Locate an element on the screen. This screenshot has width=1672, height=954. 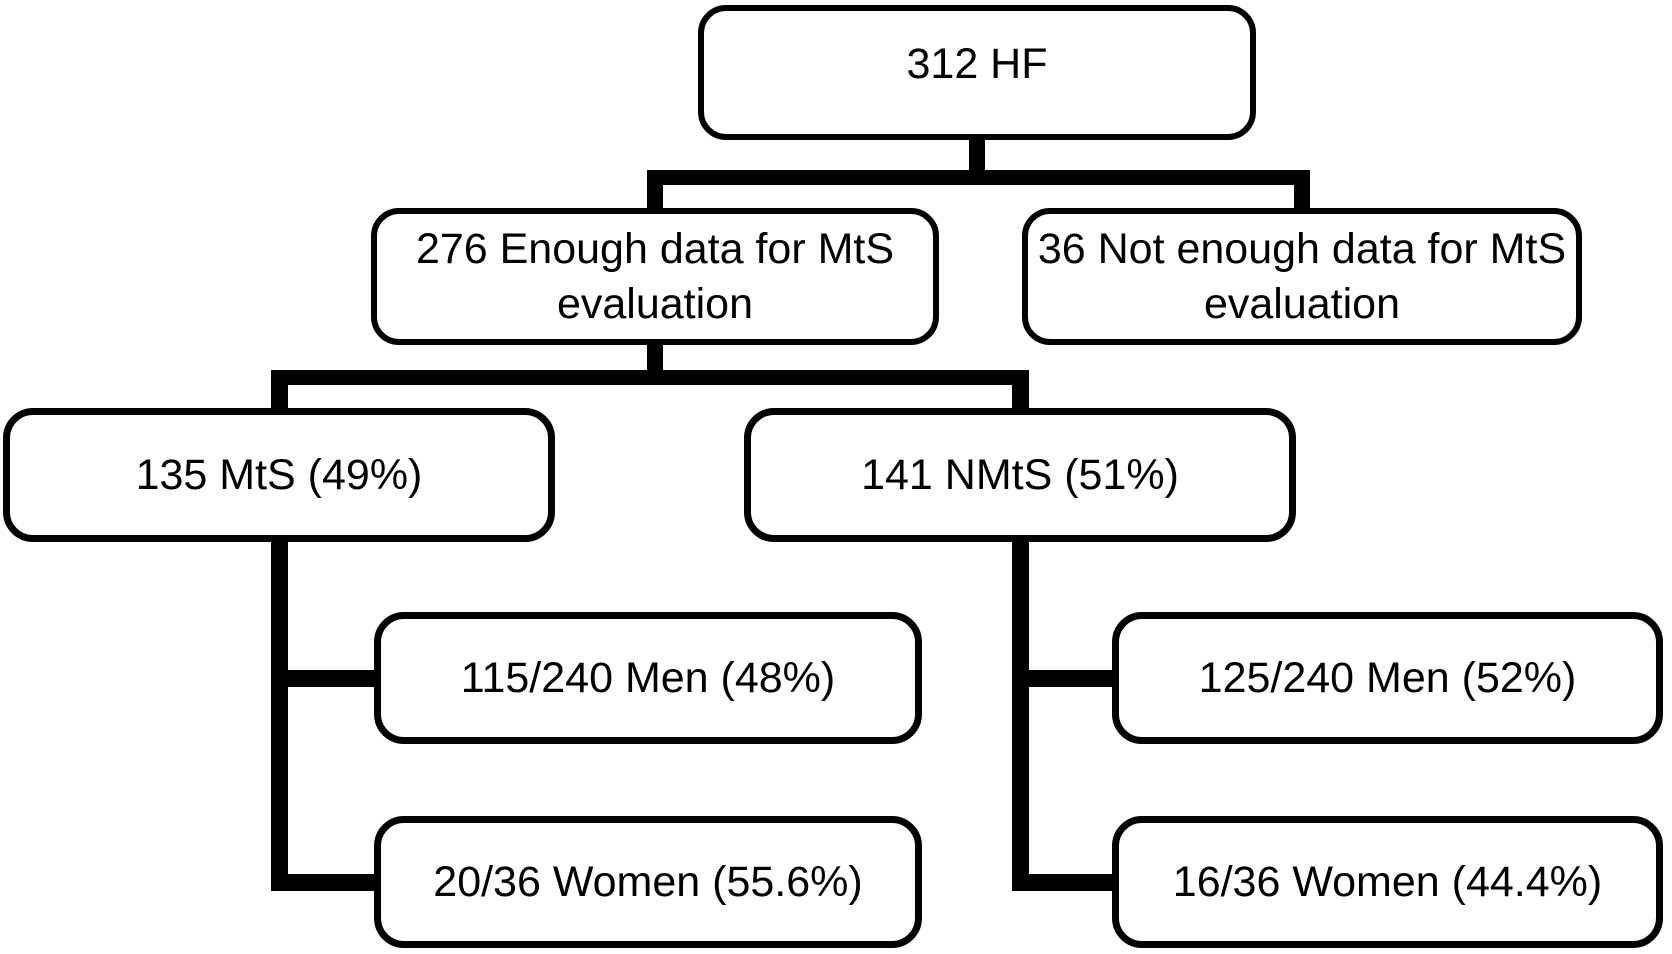
connector-nmts-to-men-stub is located at coordinates (1063, 678).